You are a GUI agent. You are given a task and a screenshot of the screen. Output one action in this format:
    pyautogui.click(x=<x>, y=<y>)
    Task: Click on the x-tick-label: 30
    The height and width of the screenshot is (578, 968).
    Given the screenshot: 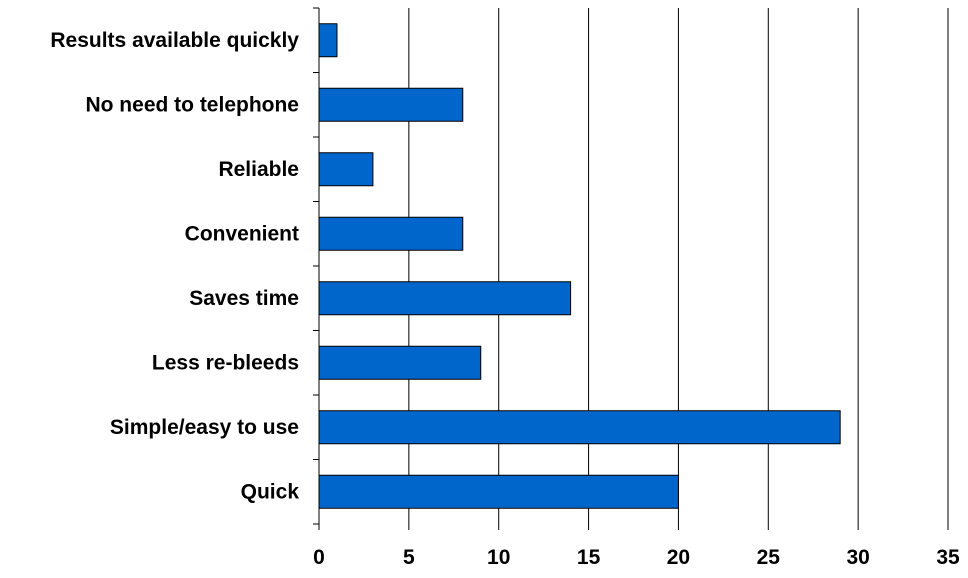 What is the action you would take?
    pyautogui.click(x=857, y=557)
    